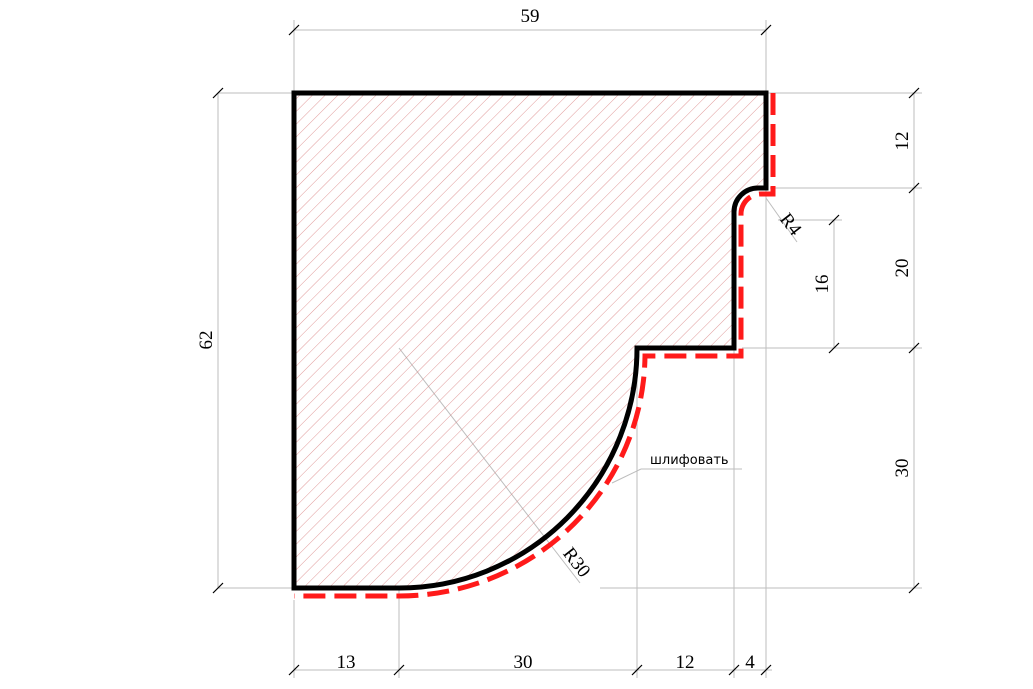 The width and height of the screenshot is (1033, 689). Describe the element at coordinates (902, 468) in the screenshot. I see `dim-right-segment-3: 30` at that location.